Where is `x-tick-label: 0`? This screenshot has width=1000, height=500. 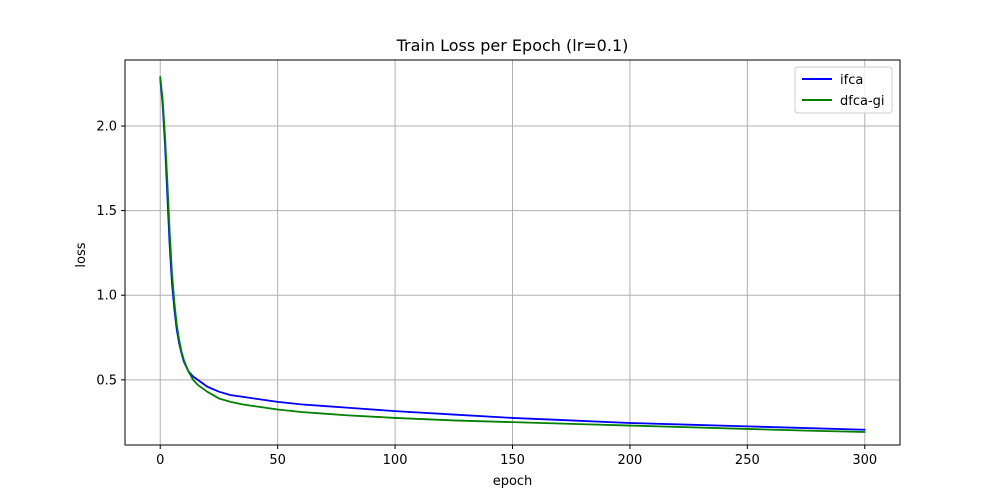
x-tick-label: 0 is located at coordinates (160, 460).